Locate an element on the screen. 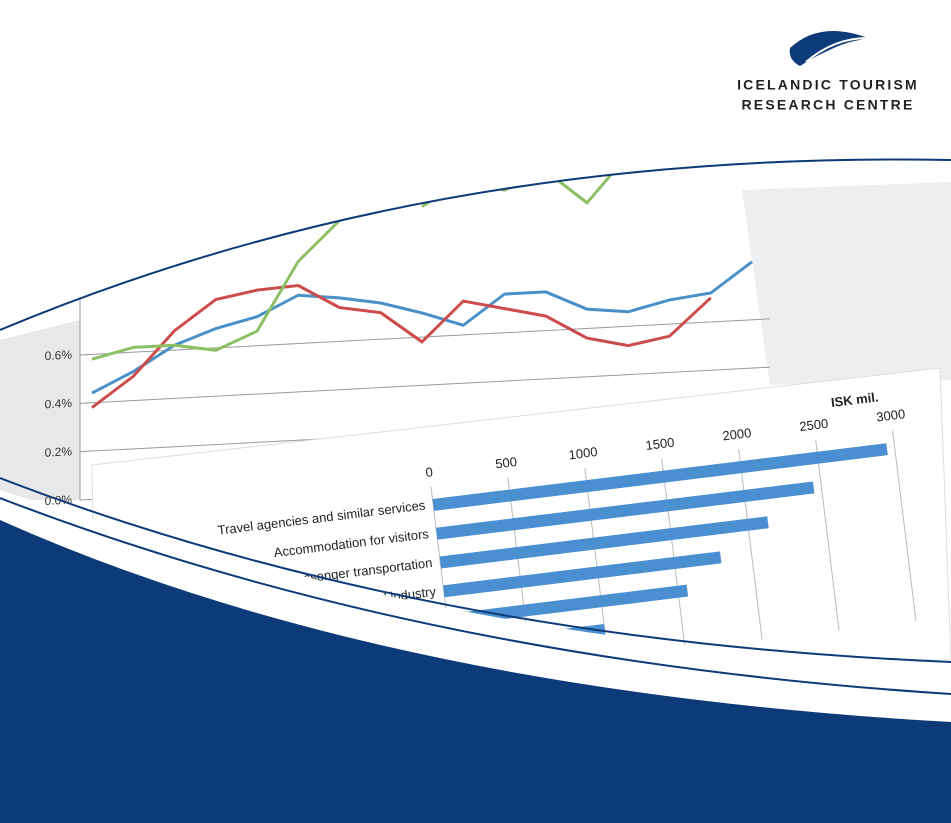 This screenshot has height=823, width=951. org-name: ICELANDIC TOURISM is located at coordinates (828, 85).